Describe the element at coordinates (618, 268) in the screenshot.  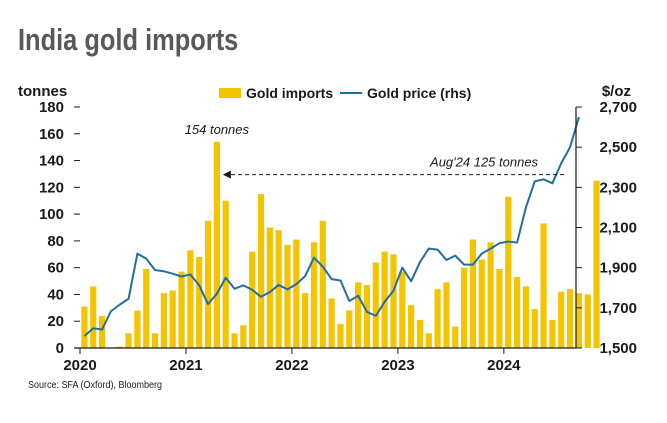
I see `right-tick-label: 1,900` at that location.